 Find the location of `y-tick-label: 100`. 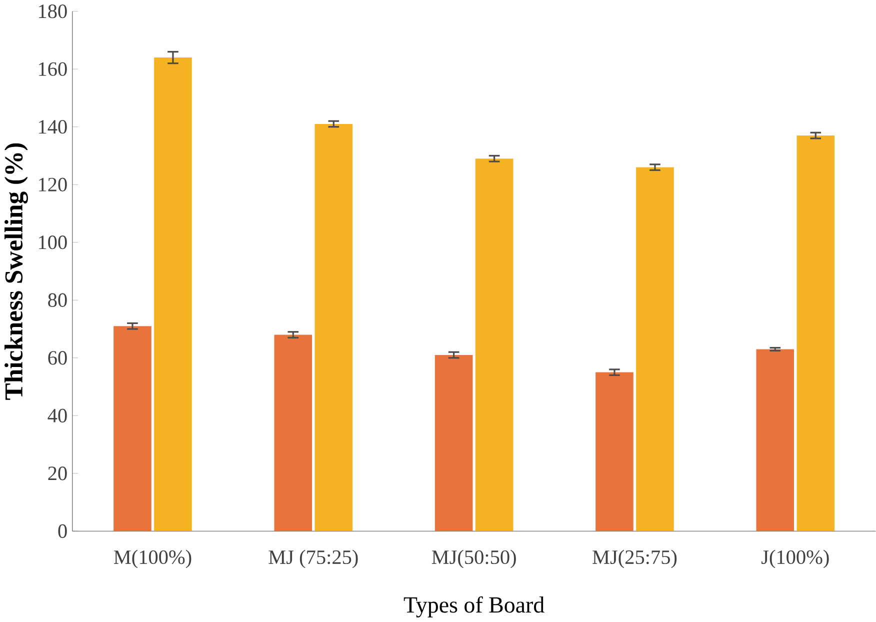

y-tick-label: 100 is located at coordinates (53, 243).